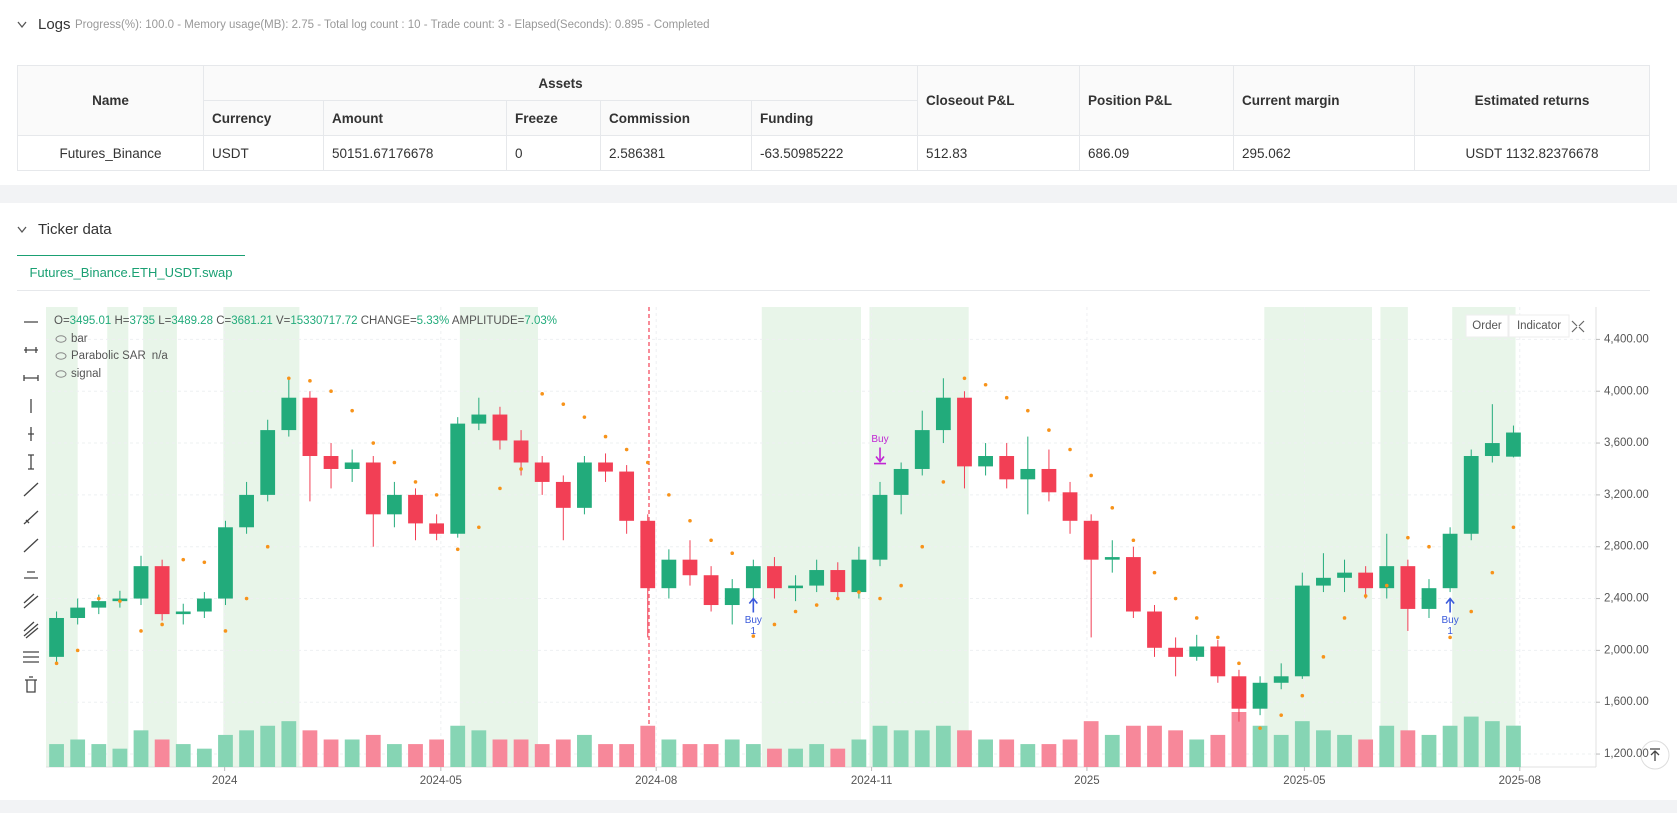 The image size is (1677, 813). I want to click on x-tick-label: 2024-05, so click(441, 781).